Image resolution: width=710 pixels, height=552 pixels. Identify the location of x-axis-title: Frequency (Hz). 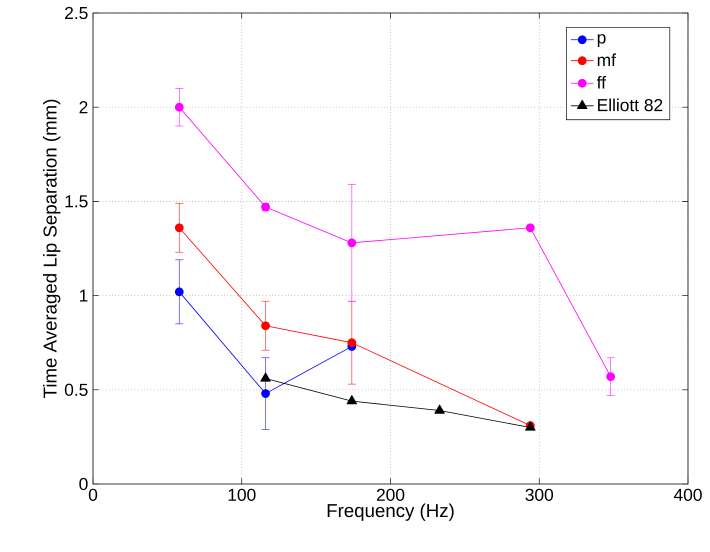
(391, 512).